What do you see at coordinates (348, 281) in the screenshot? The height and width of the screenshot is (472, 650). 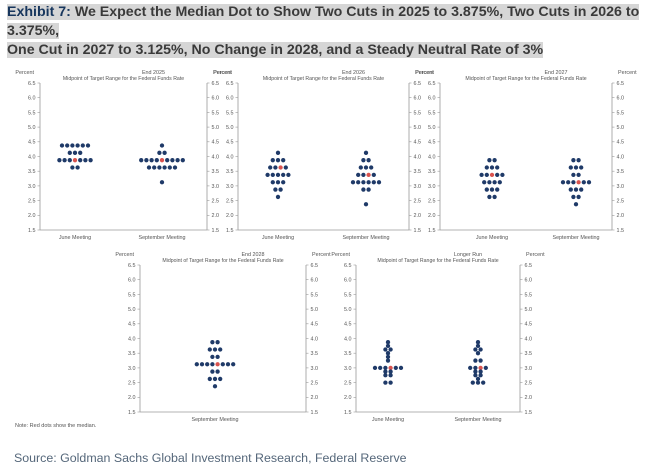 I see `y-tick-label-left: 6.0` at bounding box center [348, 281].